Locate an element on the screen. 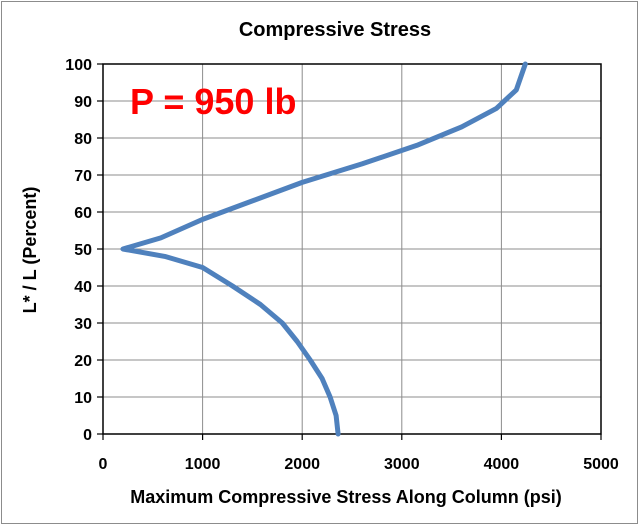 The width and height of the screenshot is (639, 525). x-tick-label: 2000 is located at coordinates (302, 464).